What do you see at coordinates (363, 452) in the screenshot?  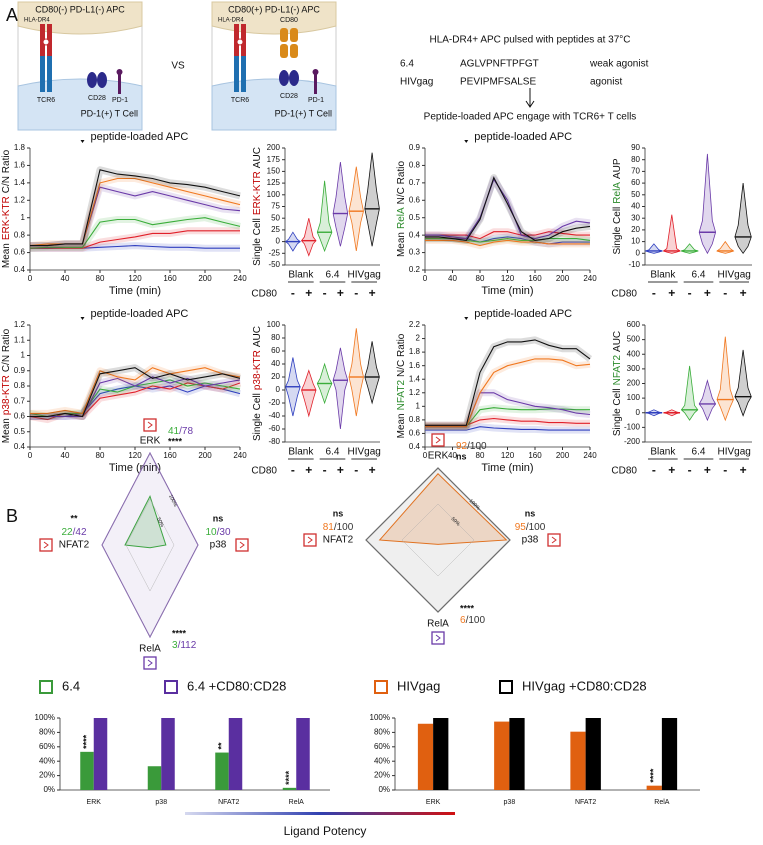 I see `group-label: HIVgag` at bounding box center [363, 452].